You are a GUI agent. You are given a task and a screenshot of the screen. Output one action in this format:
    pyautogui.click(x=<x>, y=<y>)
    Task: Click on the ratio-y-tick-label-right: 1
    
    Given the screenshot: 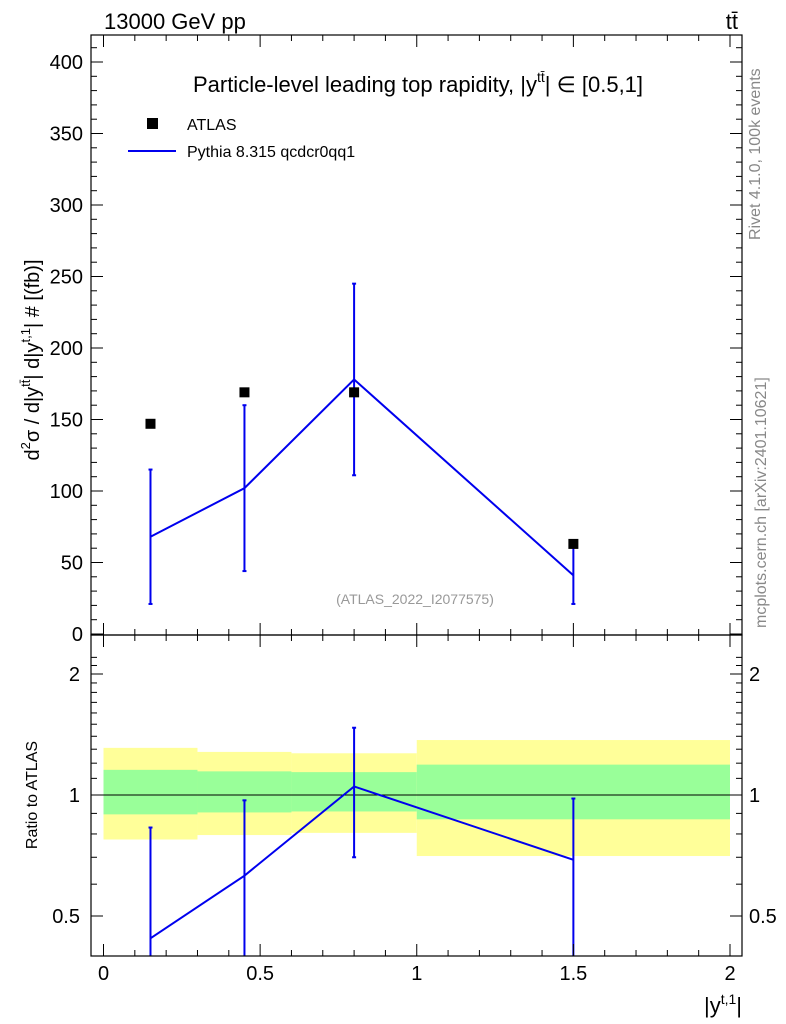 What is the action you would take?
    pyautogui.click(x=754, y=796)
    